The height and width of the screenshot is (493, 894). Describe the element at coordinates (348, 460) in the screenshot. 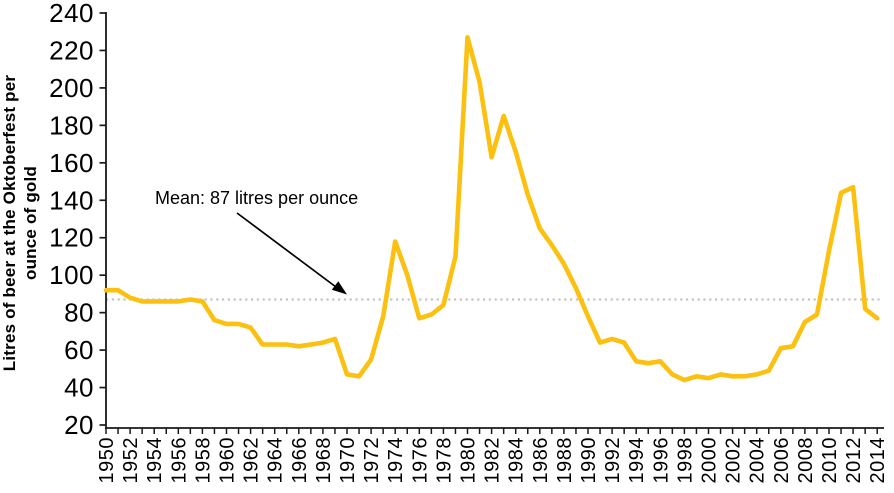

I see `x-tick-label: 1970` at that location.